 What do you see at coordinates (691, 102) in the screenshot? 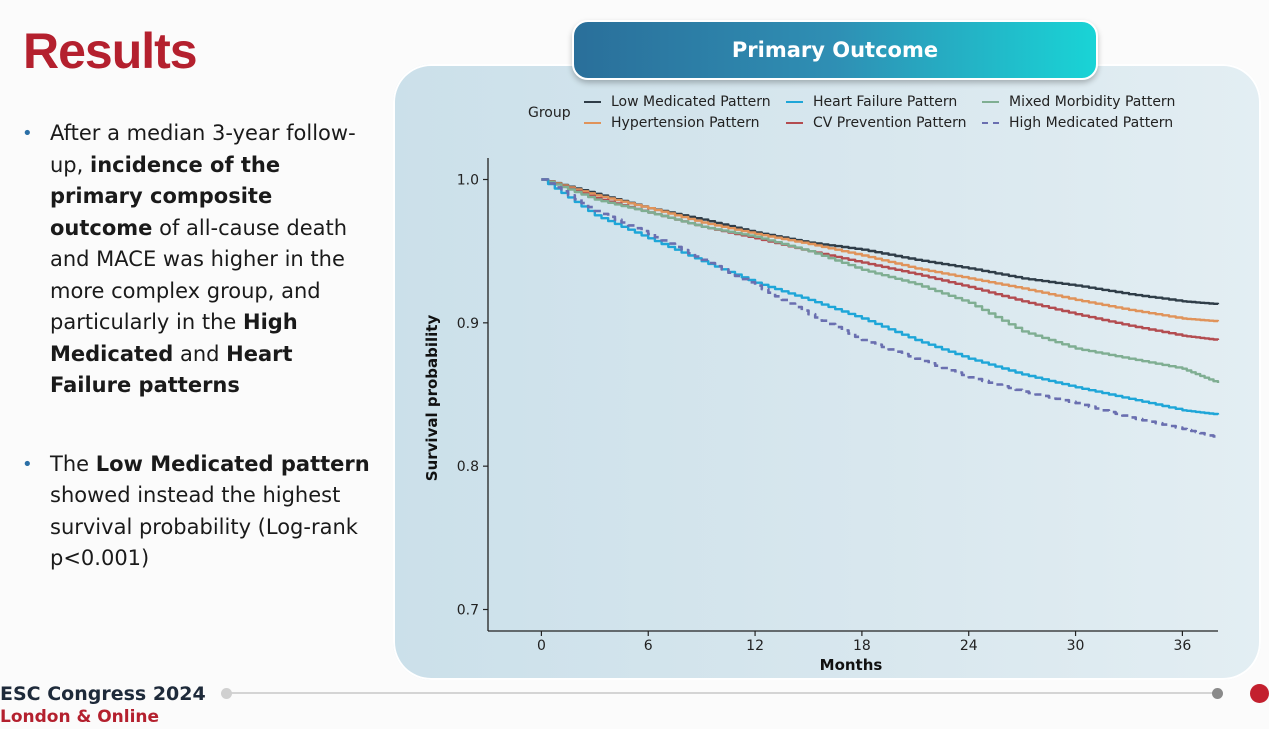
I see `legend-label: Low Medicated Pattern` at bounding box center [691, 102].